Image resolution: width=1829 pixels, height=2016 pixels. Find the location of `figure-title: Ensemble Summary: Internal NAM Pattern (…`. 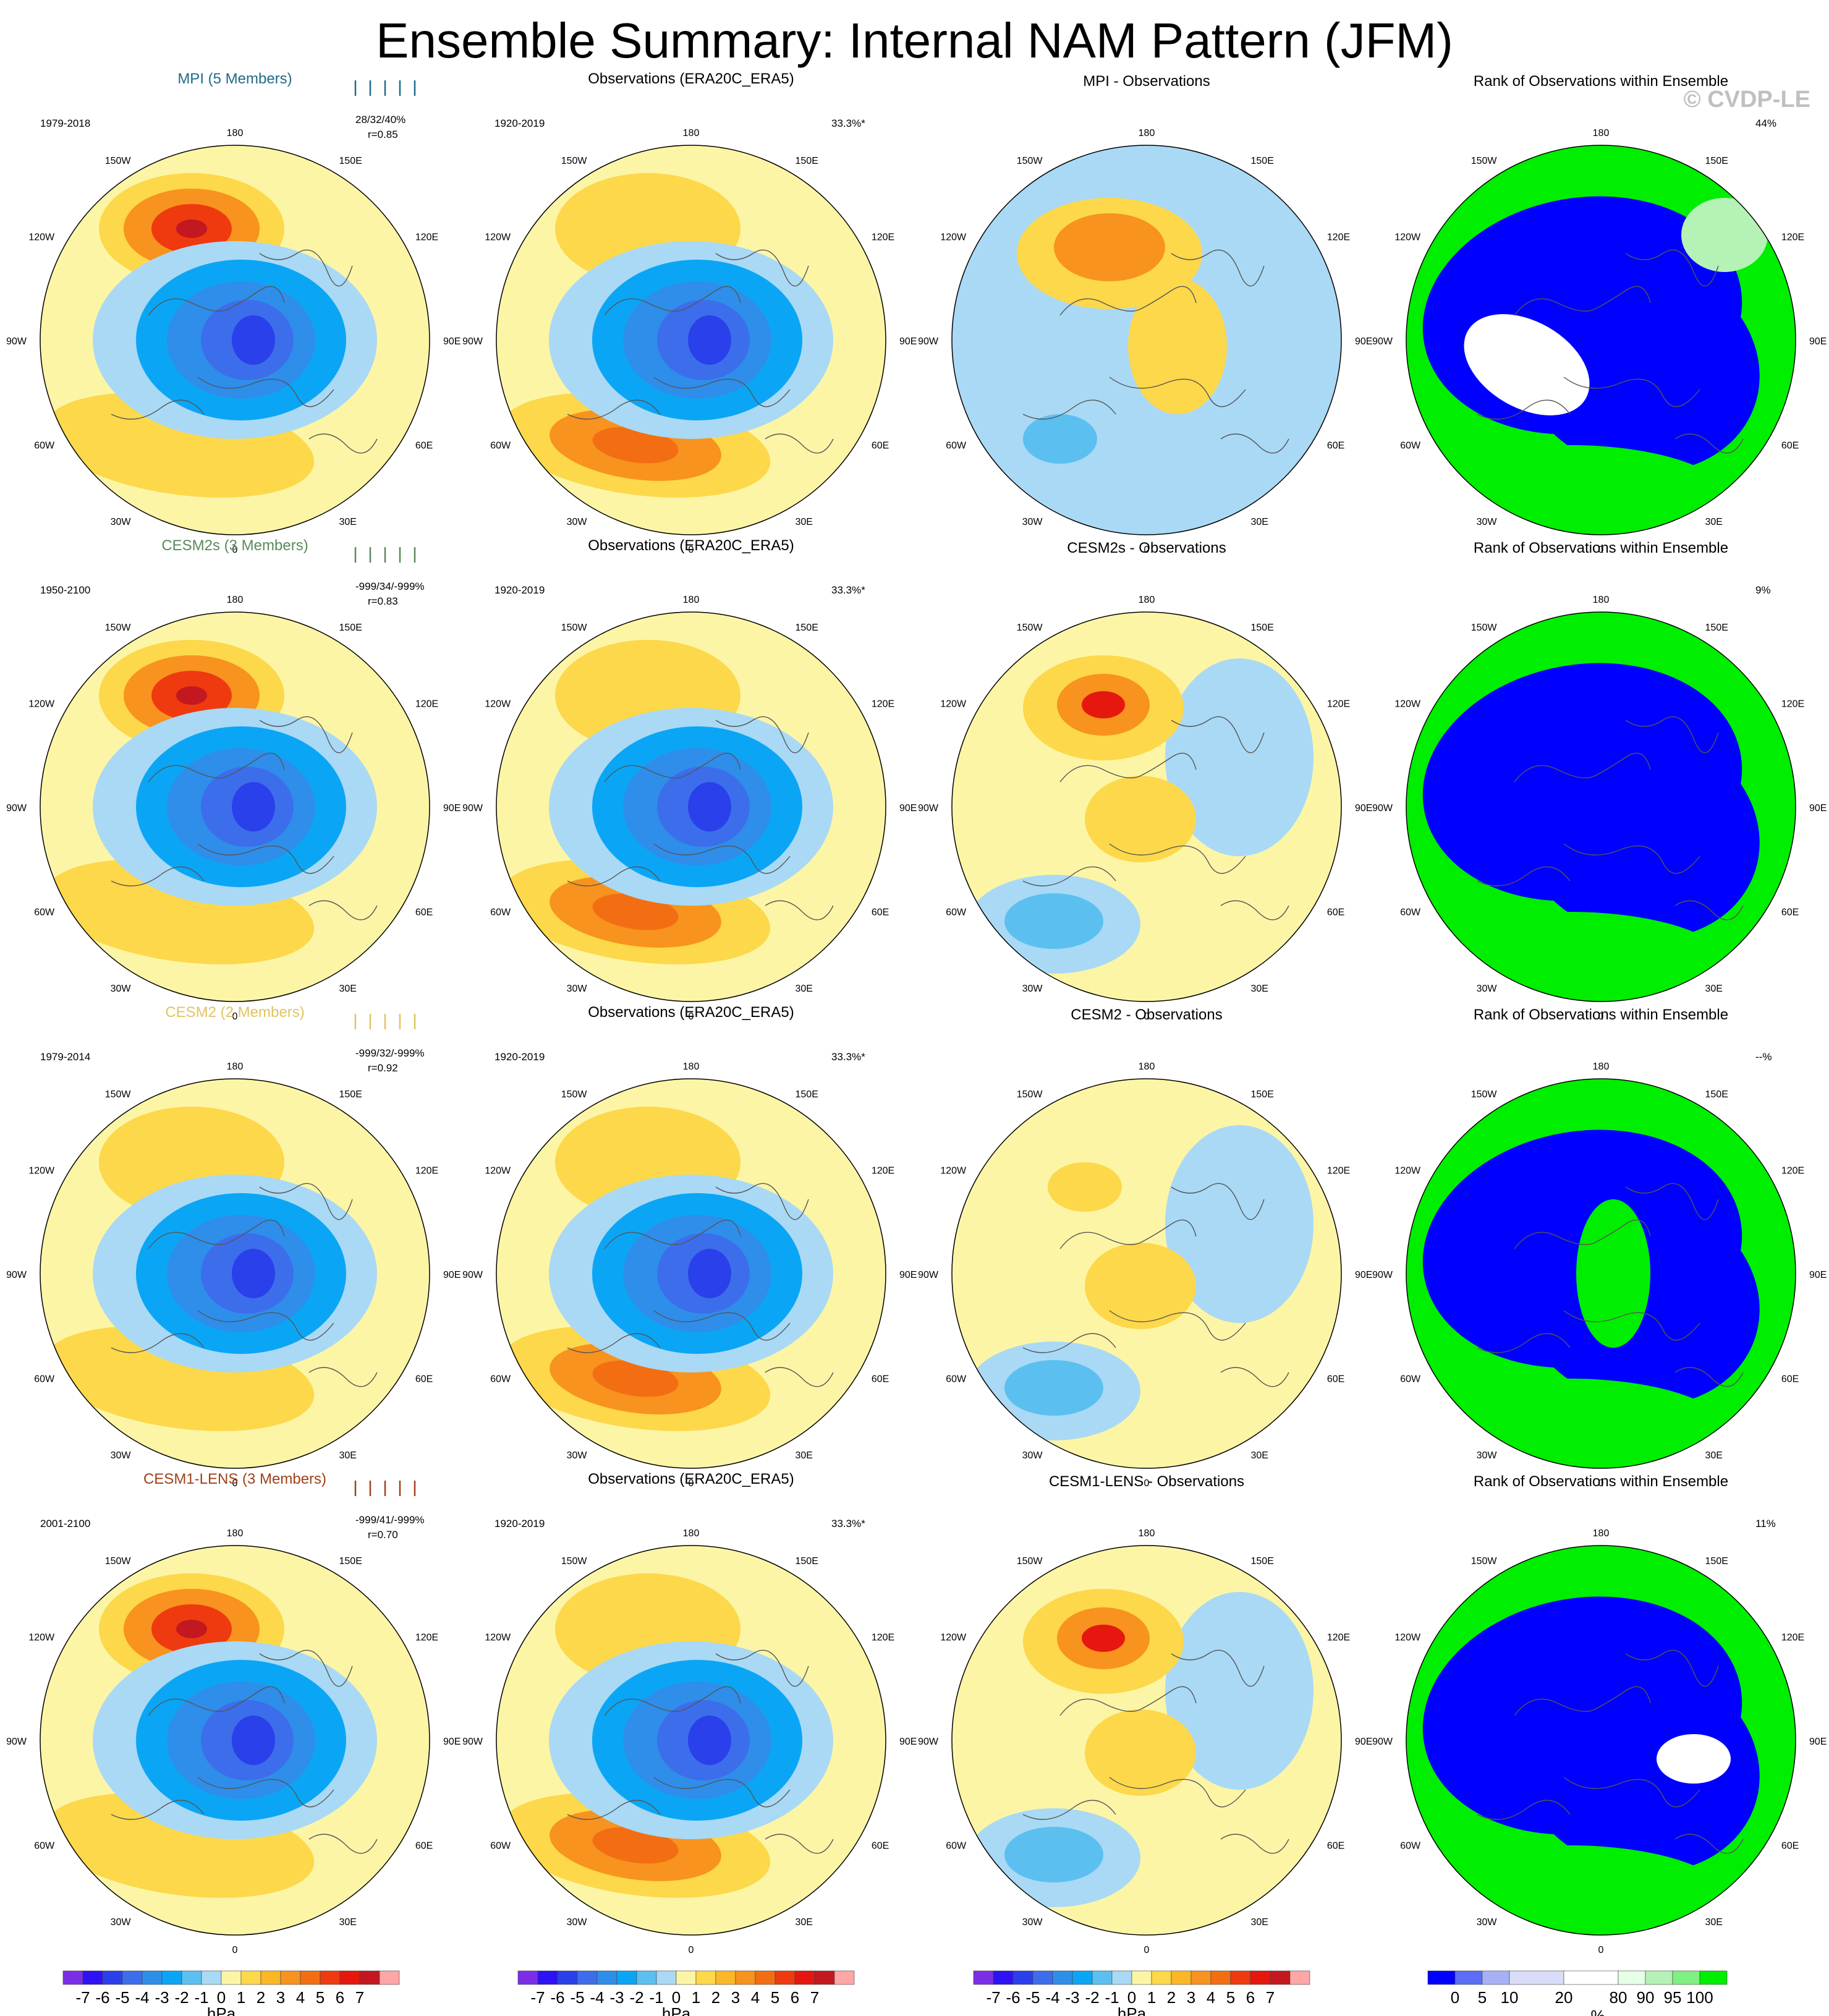

figure-title: Ensemble Summary: Internal NAM Pattern (… is located at coordinates (914, 40).